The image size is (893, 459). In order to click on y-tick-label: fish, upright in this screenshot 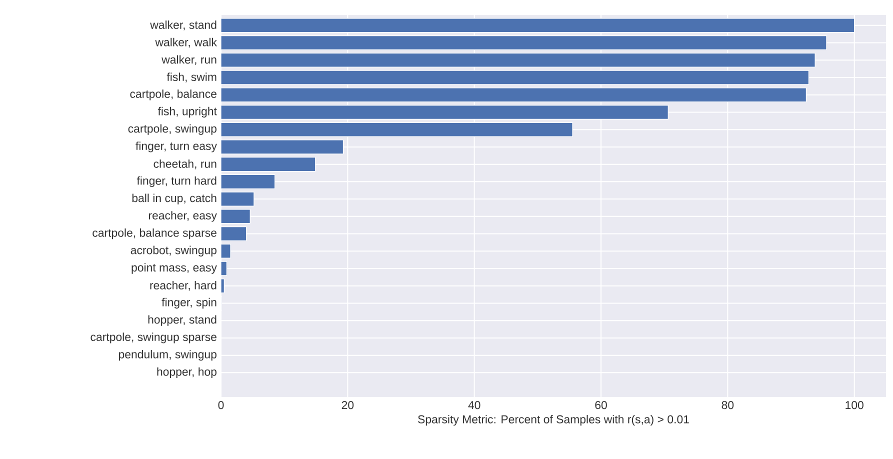, I will do `click(187, 112)`.